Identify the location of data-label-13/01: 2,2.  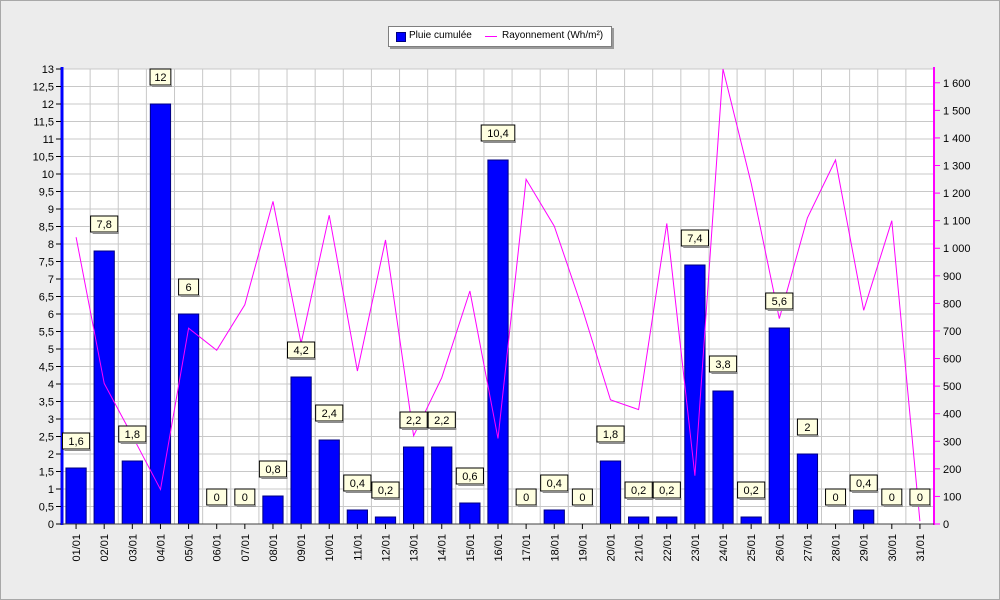
(413, 421).